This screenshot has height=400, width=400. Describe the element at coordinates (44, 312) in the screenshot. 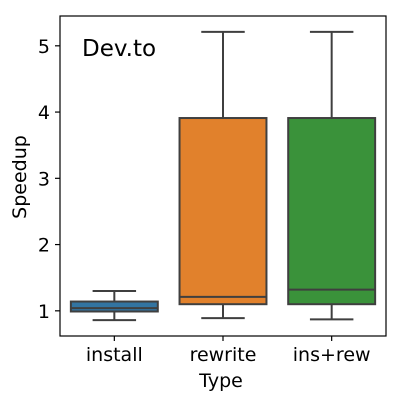

I see `y-tick-label: 1` at that location.